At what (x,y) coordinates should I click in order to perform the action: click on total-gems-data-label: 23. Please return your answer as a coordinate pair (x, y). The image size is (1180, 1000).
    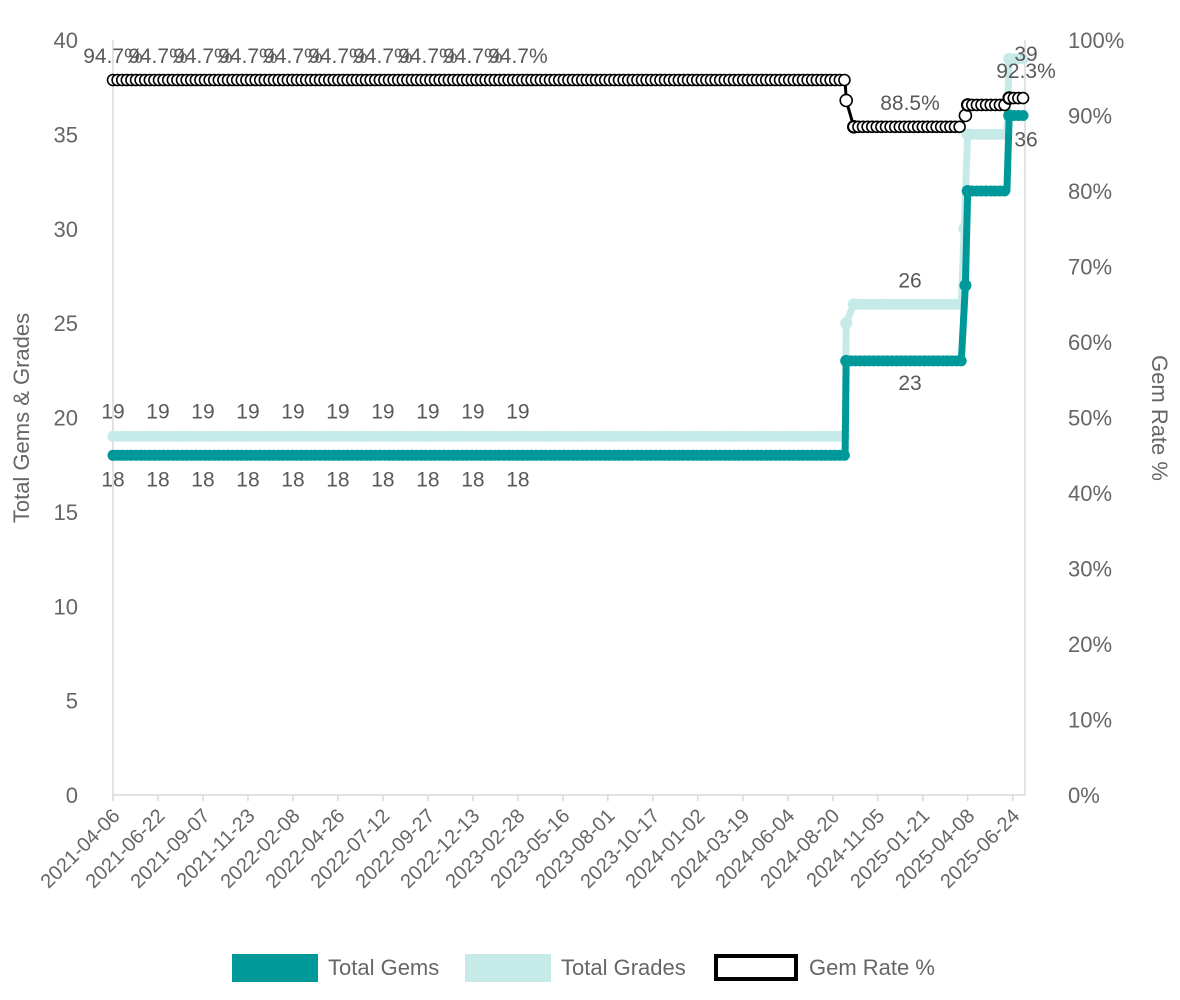
    Looking at the image, I should click on (909, 383).